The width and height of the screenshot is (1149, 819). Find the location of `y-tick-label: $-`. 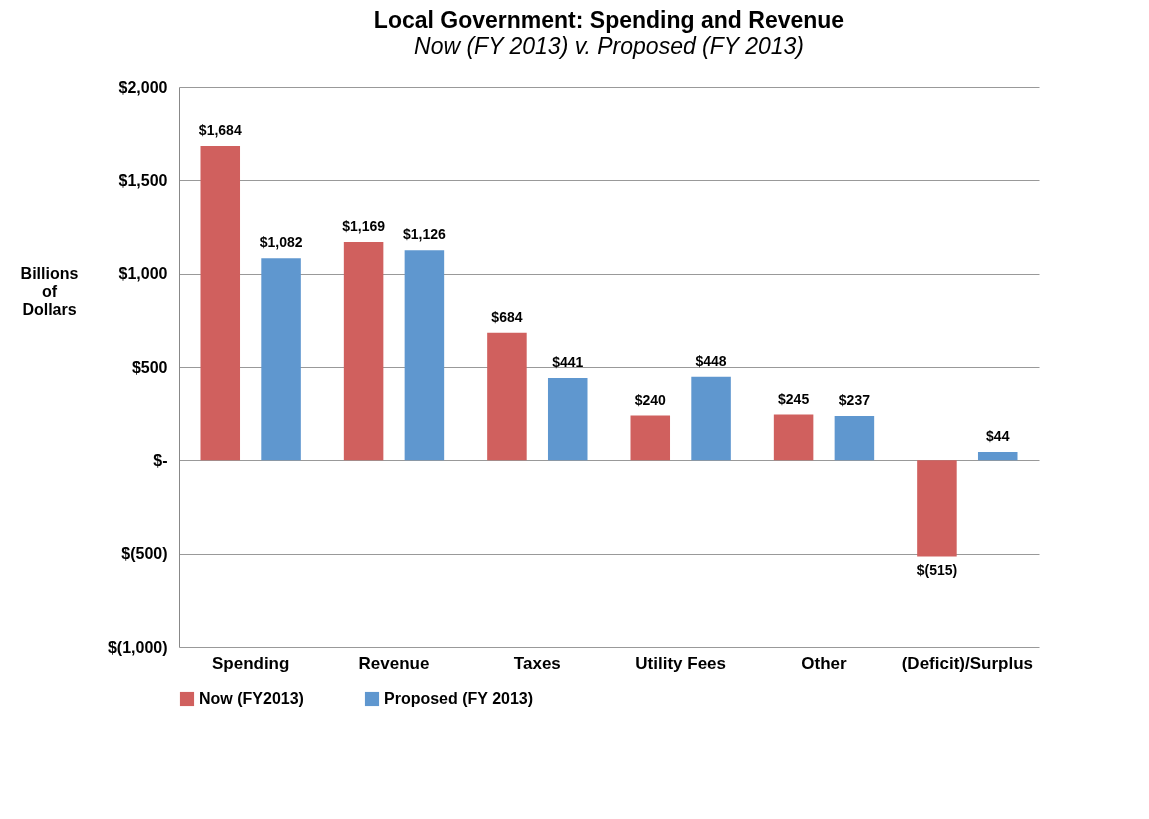

y-tick-label: $- is located at coordinates (160, 460).